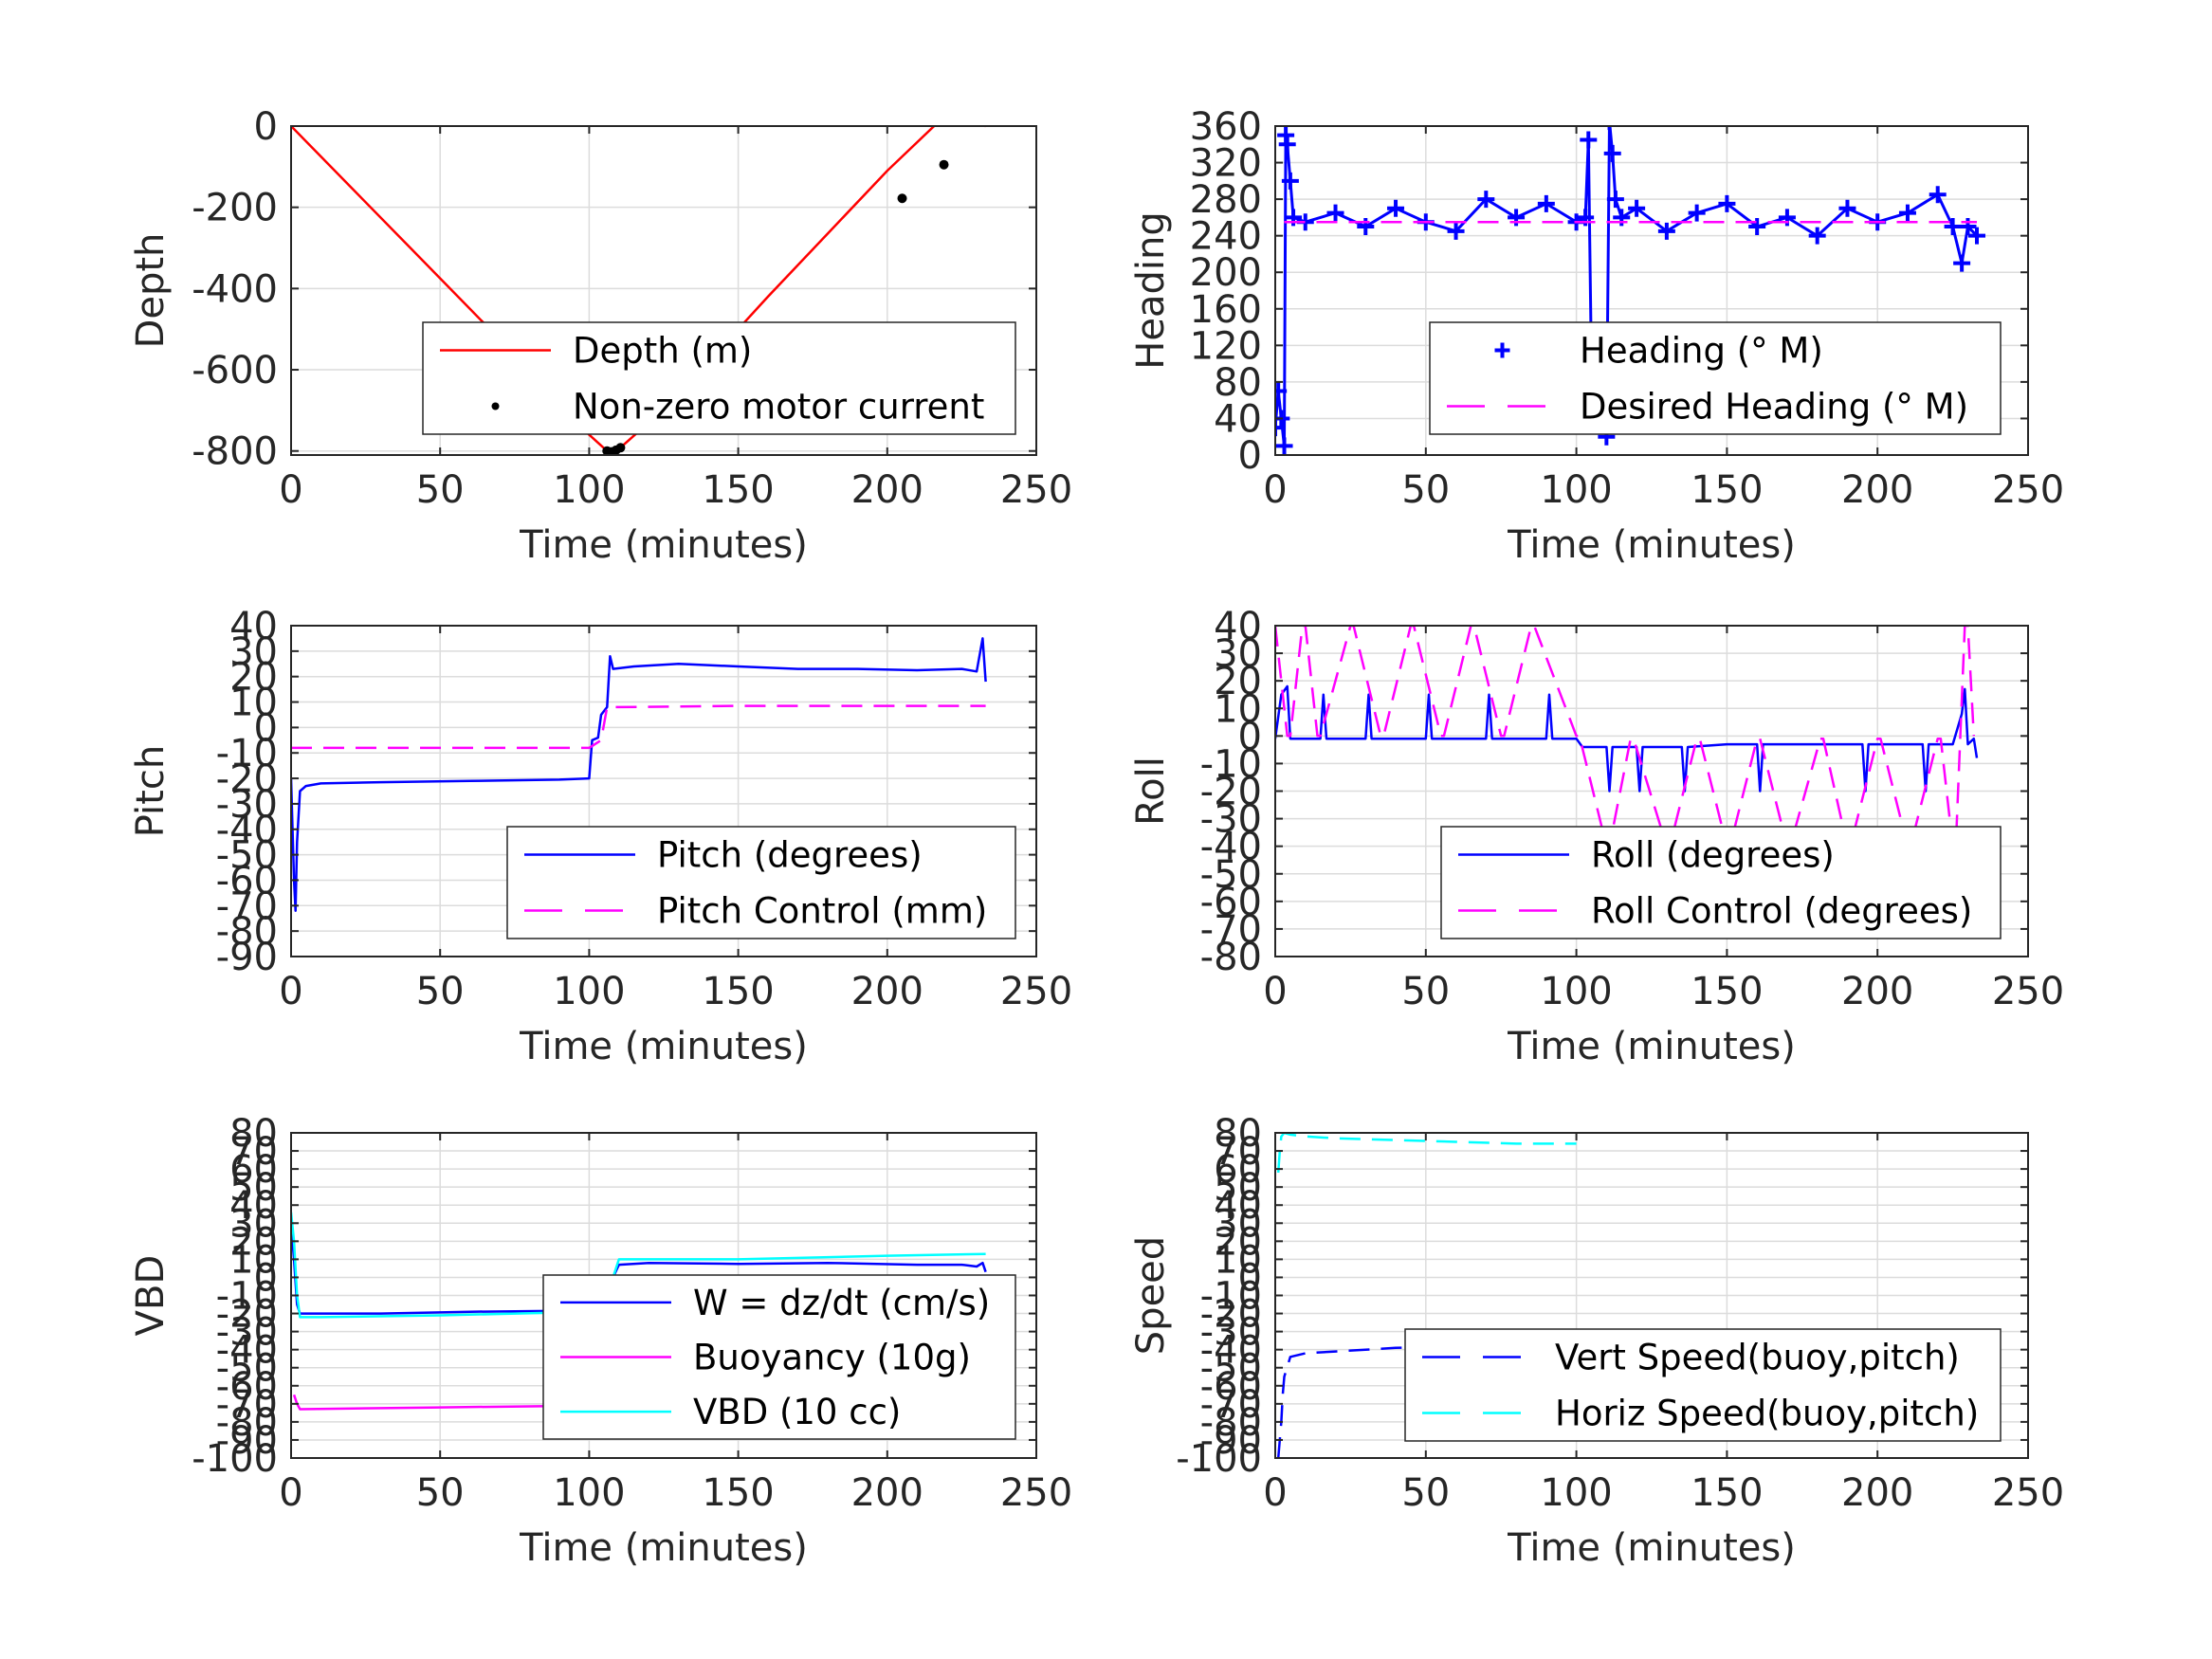 The width and height of the screenshot is (2212, 1659). Describe the element at coordinates (1781, 911) in the screenshot. I see `legend-label: Roll Control (degrees)` at that location.